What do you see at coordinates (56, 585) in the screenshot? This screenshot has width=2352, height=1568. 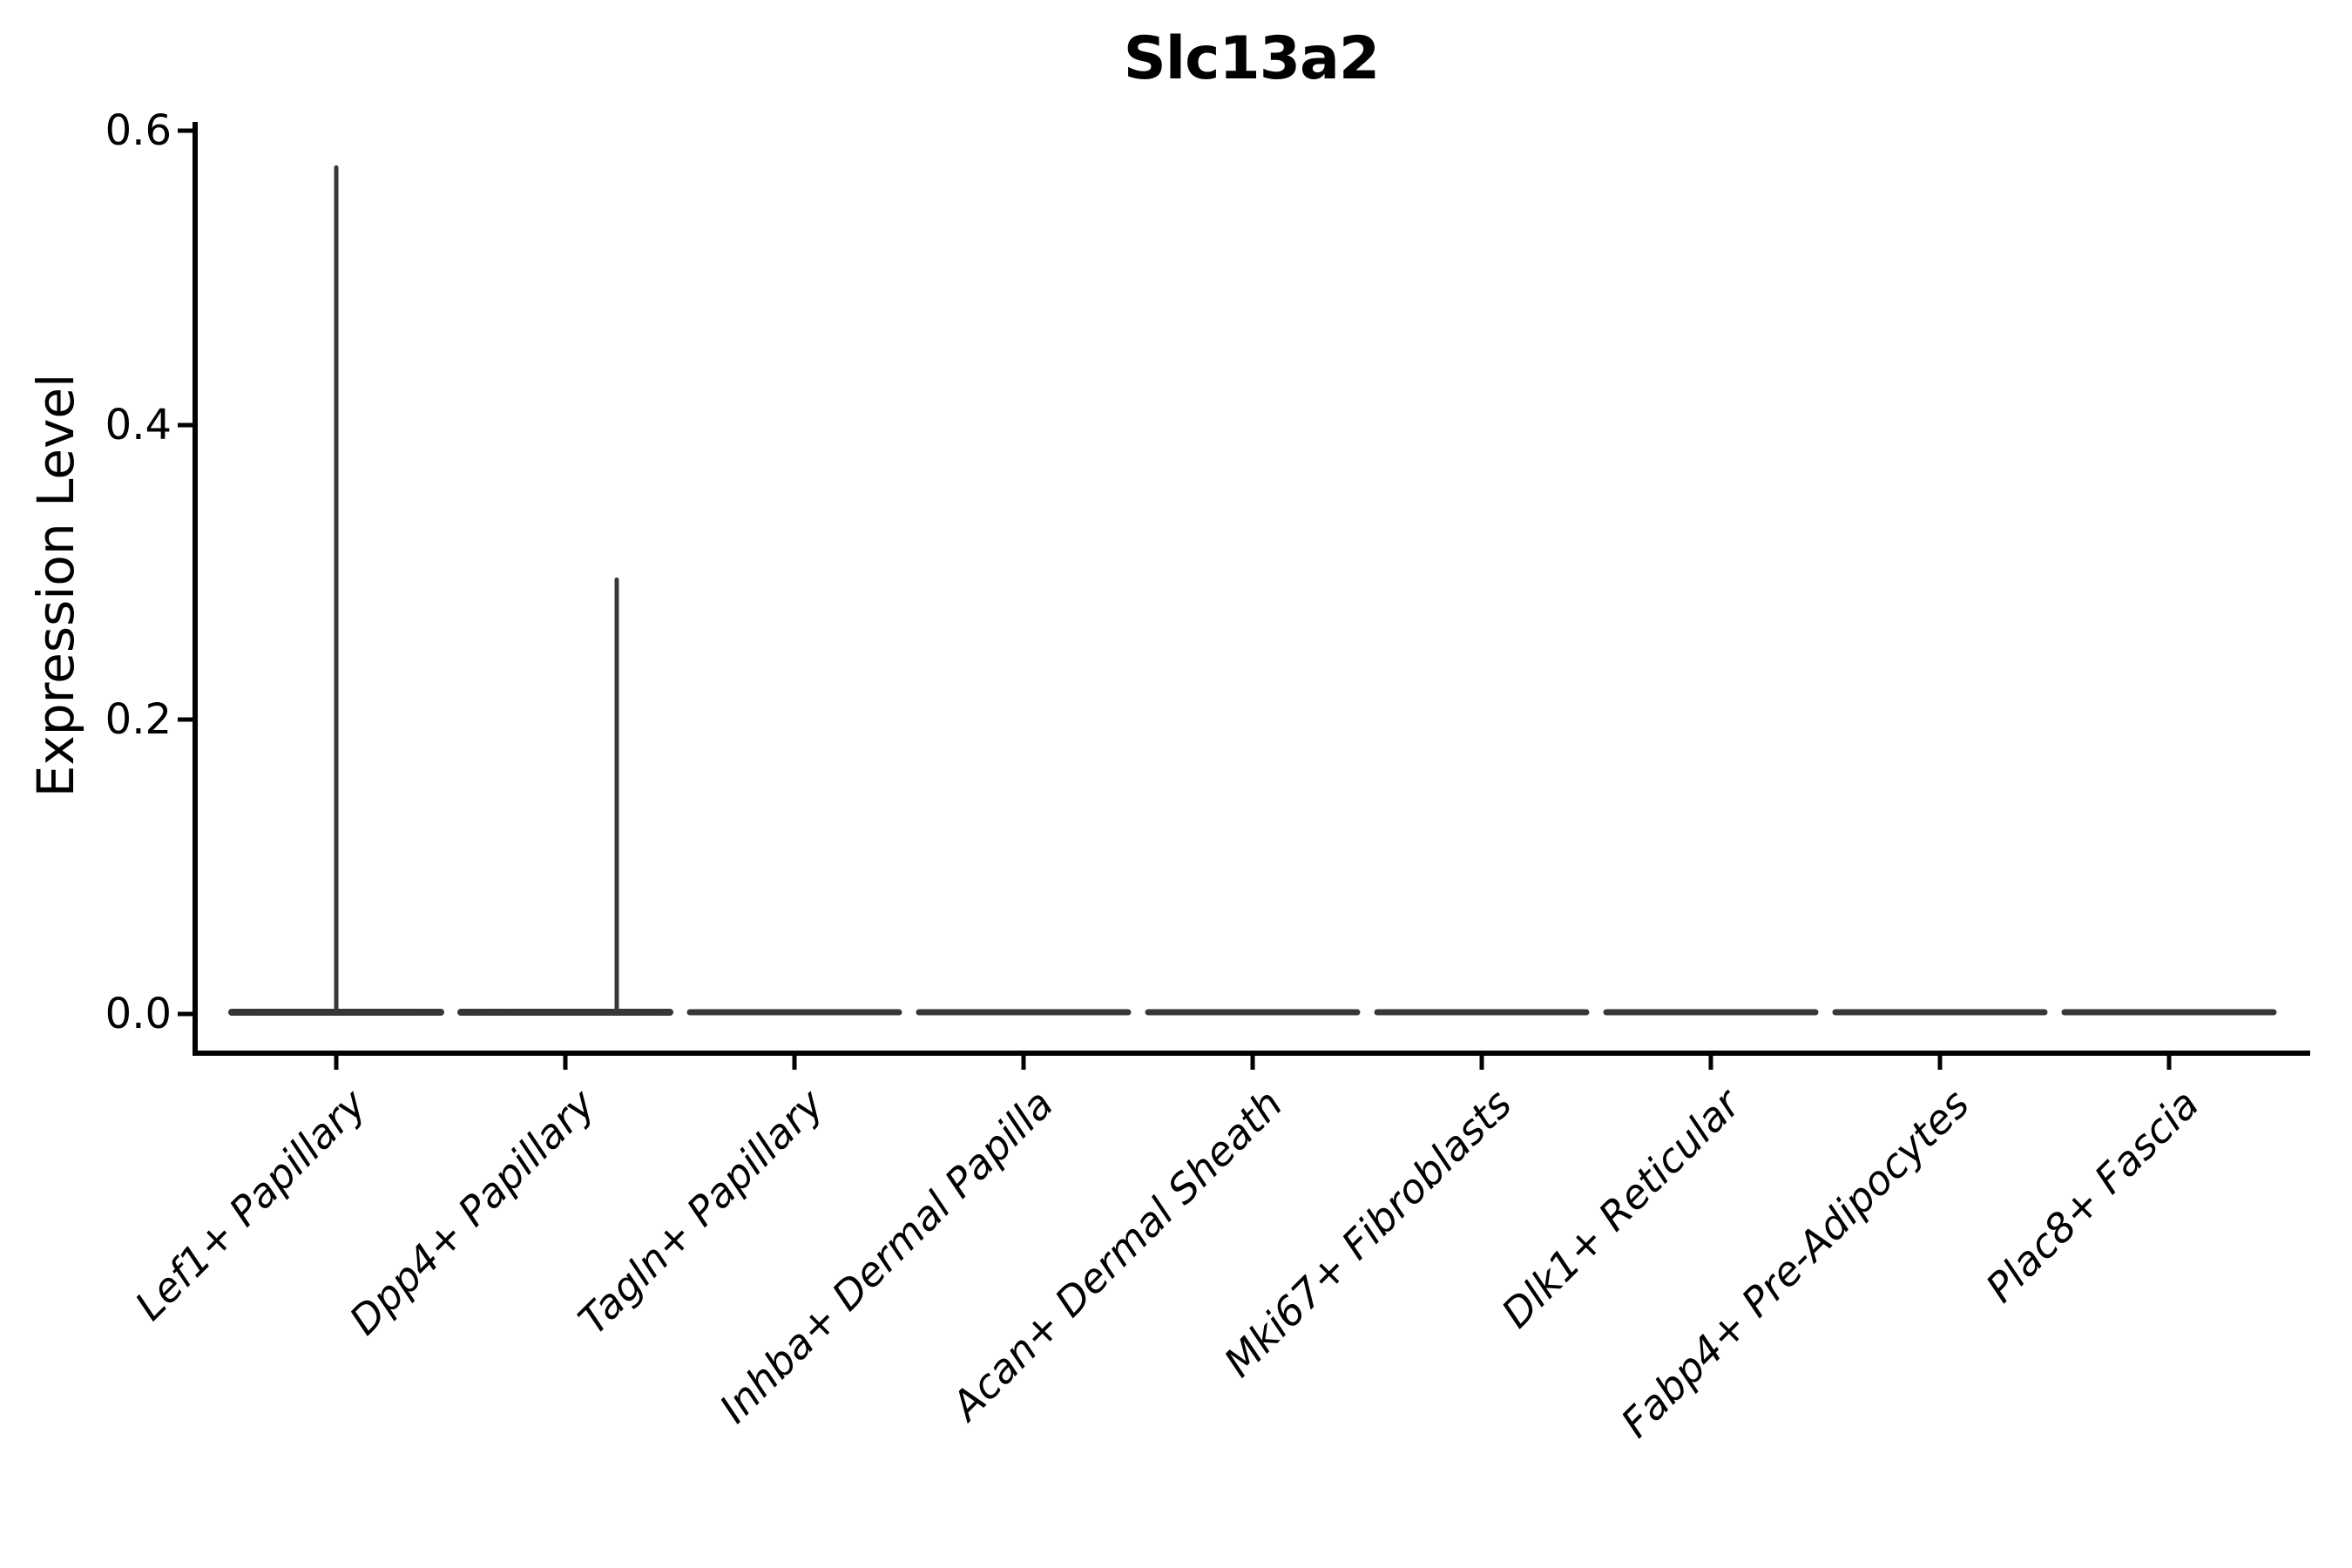 I see `y-axis-label: Expression Level` at bounding box center [56, 585].